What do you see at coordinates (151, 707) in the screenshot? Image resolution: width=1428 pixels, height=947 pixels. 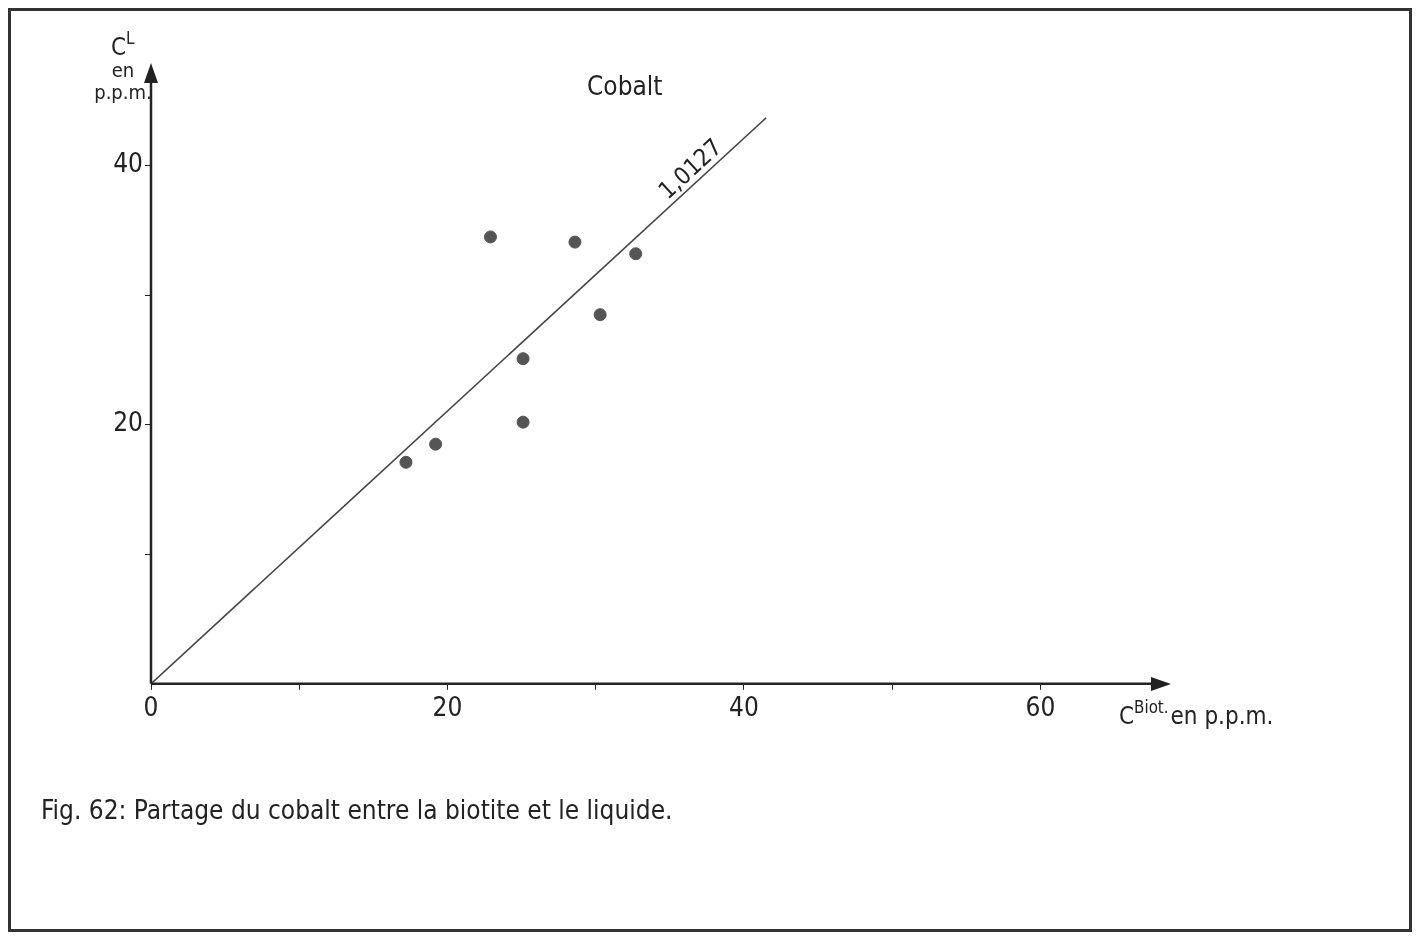 I see `x-tick-label: 0` at bounding box center [151, 707].